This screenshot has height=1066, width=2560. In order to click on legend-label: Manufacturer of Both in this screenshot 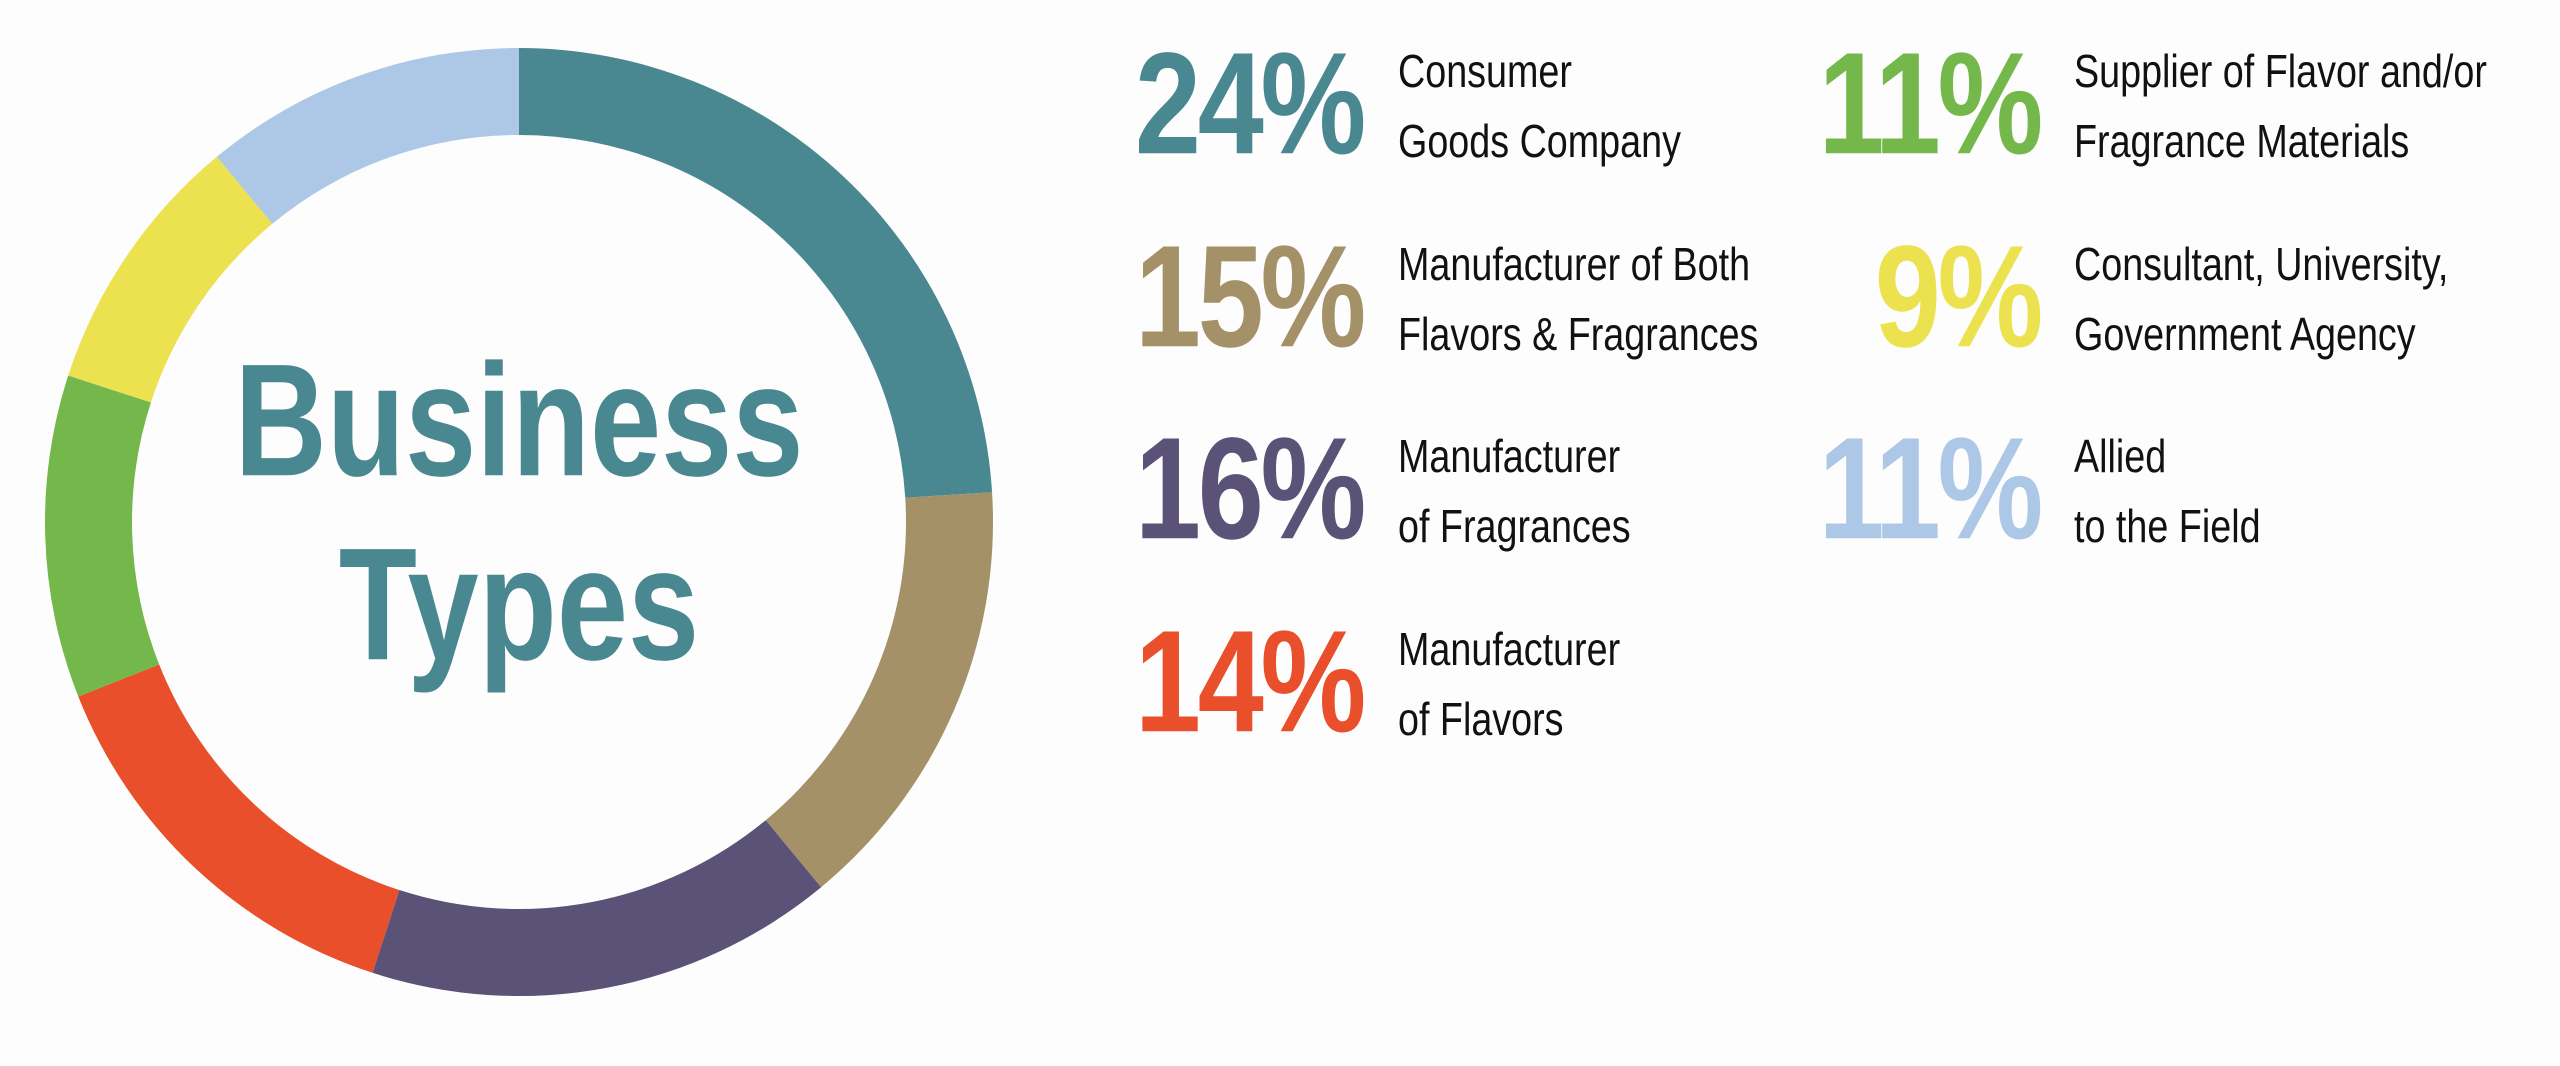, I will do `click(1574, 264)`.